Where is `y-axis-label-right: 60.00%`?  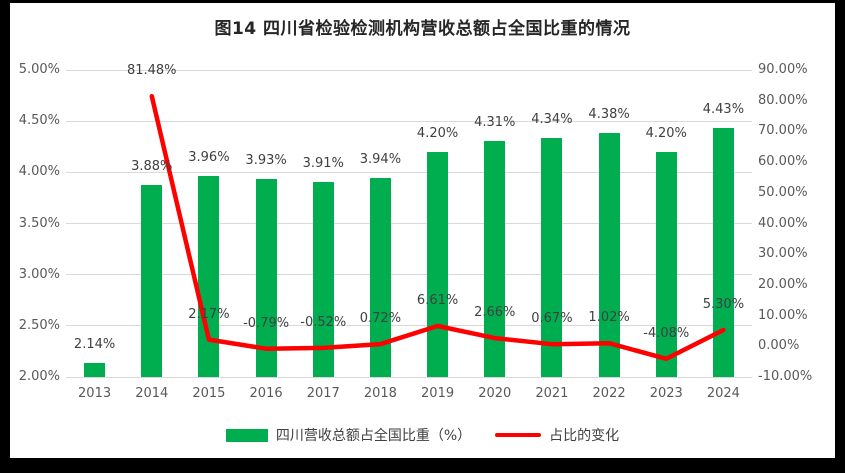
y-axis-label-right: 60.00% is located at coordinates (783, 162).